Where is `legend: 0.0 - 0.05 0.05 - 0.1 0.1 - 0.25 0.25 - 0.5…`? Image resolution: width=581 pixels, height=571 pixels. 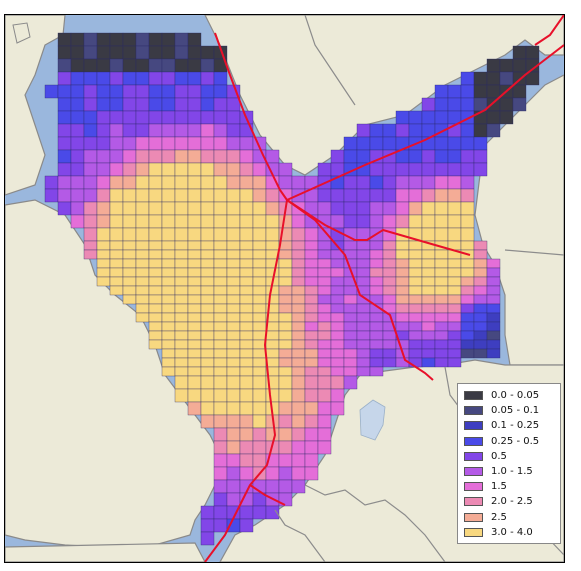 legend: 0.0 - 0.05 0.05 - 0.1 0.1 - 0.25 0.25 - 0.5… is located at coordinates (509, 463).